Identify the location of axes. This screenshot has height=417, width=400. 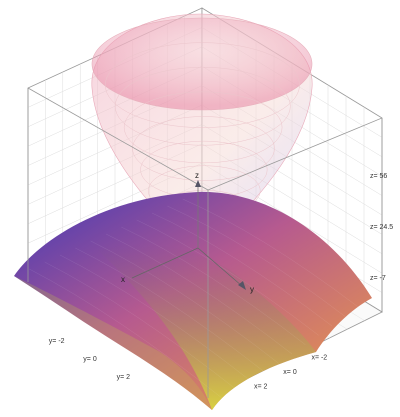
(188, 235).